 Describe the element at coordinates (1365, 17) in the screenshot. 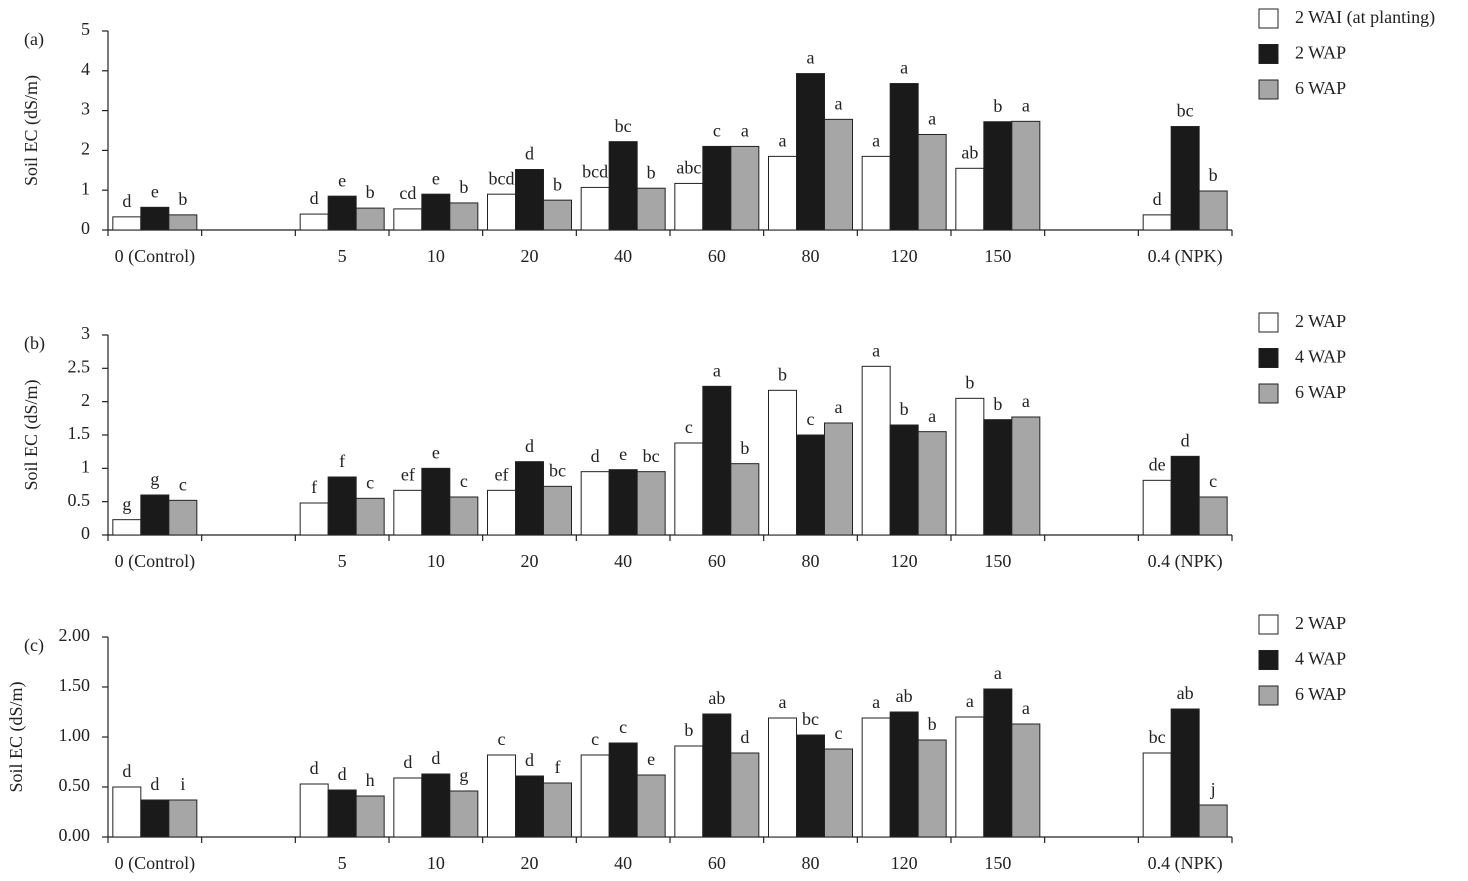

I see `legend-label: 2 WAI (at planting)` at that location.